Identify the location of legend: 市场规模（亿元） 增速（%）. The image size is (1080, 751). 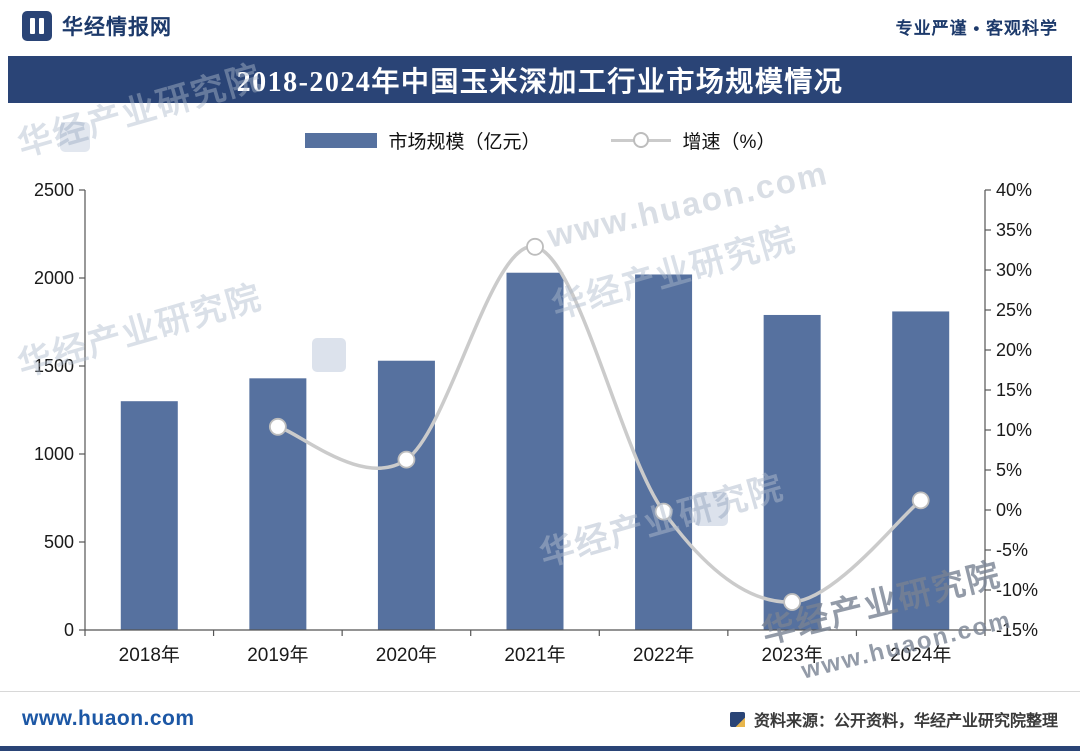
(540, 140).